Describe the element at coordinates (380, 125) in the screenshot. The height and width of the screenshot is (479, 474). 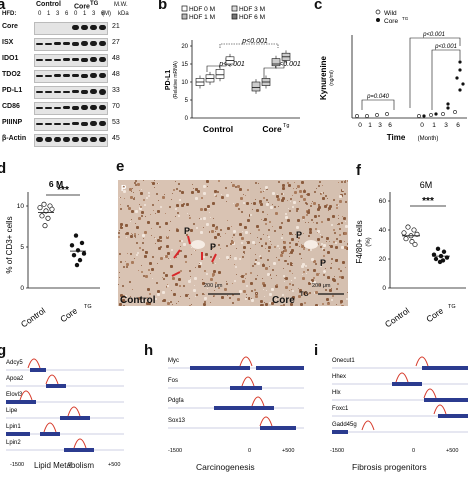
I see `c-xtick: 3` at that location.